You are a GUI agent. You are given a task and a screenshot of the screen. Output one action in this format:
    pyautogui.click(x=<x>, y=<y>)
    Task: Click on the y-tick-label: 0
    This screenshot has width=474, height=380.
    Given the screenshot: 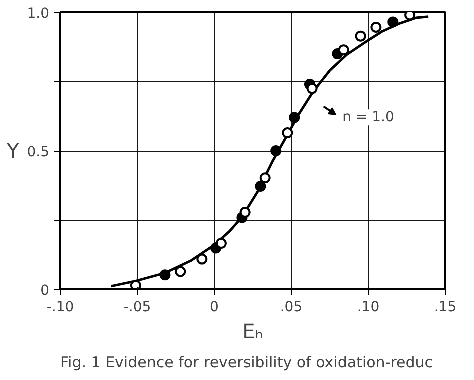 What is the action you would take?
    pyautogui.click(x=45, y=291)
    